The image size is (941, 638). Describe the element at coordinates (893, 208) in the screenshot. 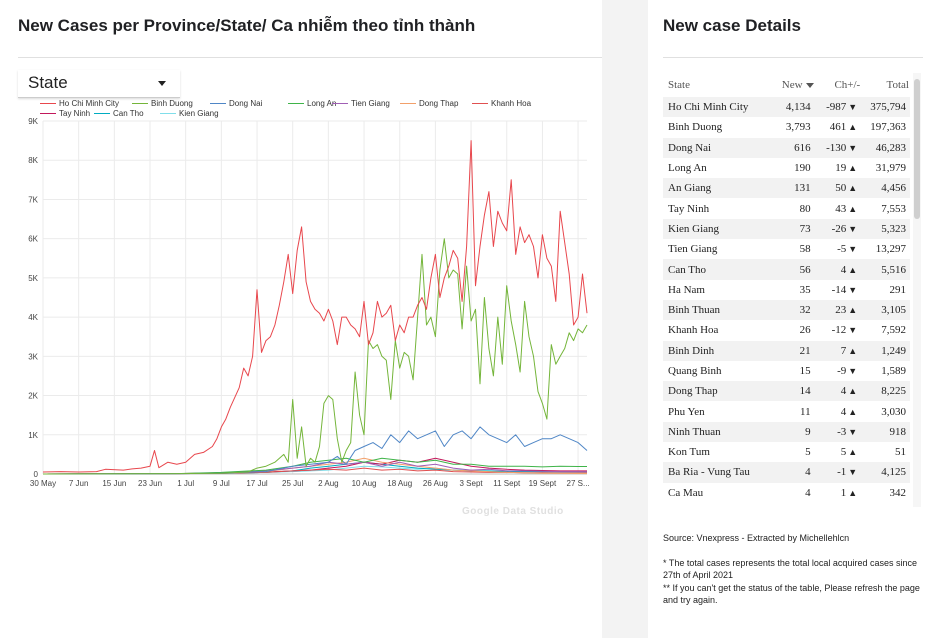

I see `cell-total: 7,553` at that location.